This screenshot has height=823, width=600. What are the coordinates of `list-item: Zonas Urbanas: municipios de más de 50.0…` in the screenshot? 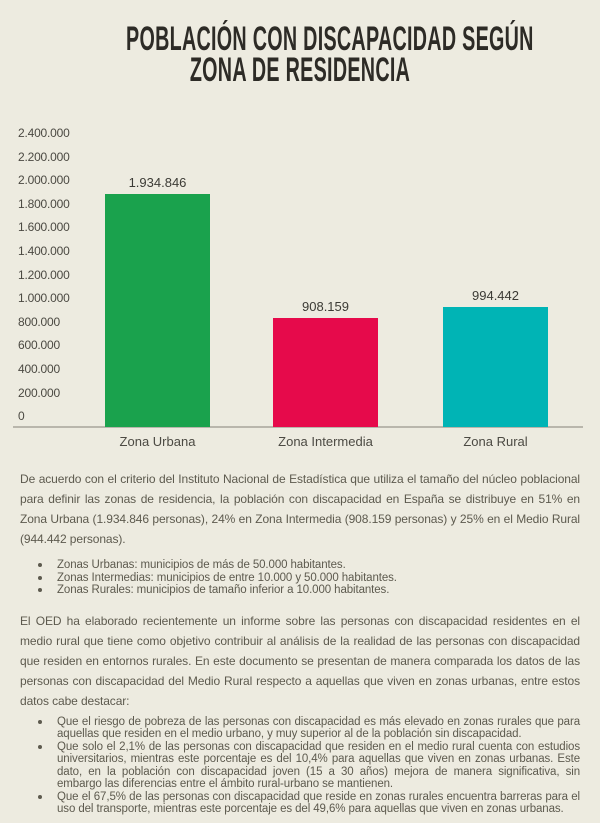 It's located at (300, 565).